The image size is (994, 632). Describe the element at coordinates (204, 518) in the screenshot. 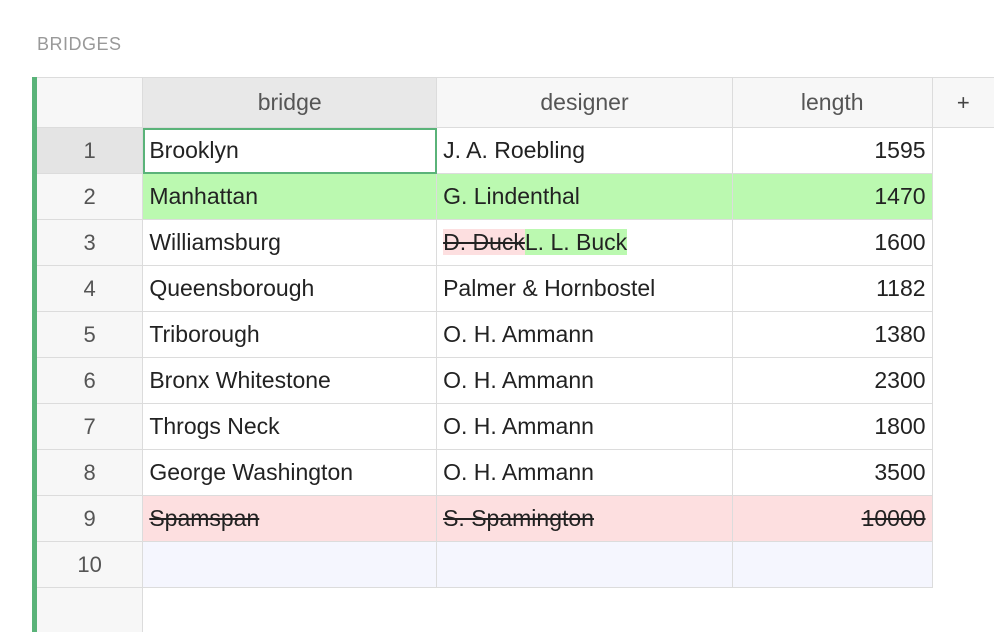

I see `removed-text: Spamspan` at that location.